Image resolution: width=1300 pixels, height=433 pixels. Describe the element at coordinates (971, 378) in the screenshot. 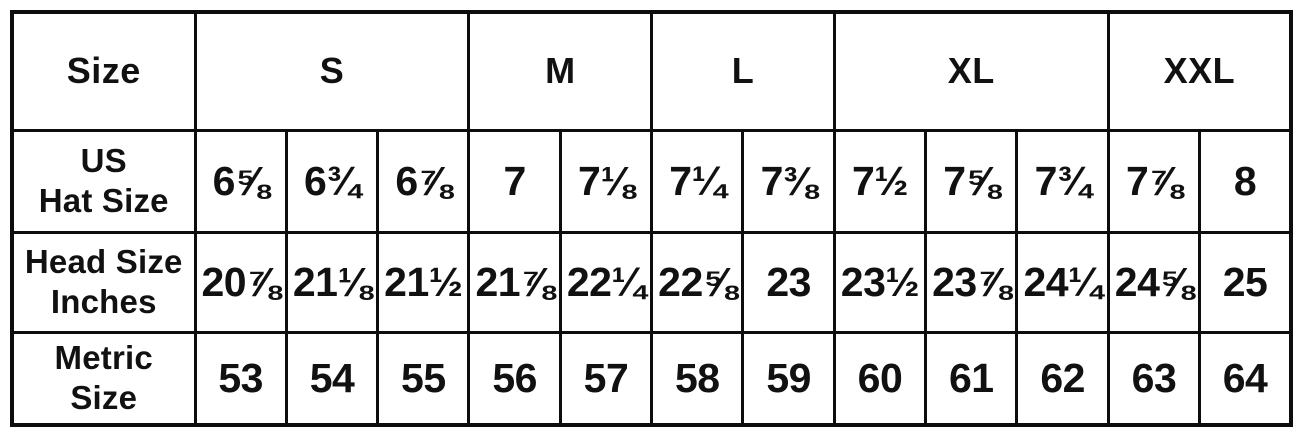

I see `metric-size-value: 61` at that location.